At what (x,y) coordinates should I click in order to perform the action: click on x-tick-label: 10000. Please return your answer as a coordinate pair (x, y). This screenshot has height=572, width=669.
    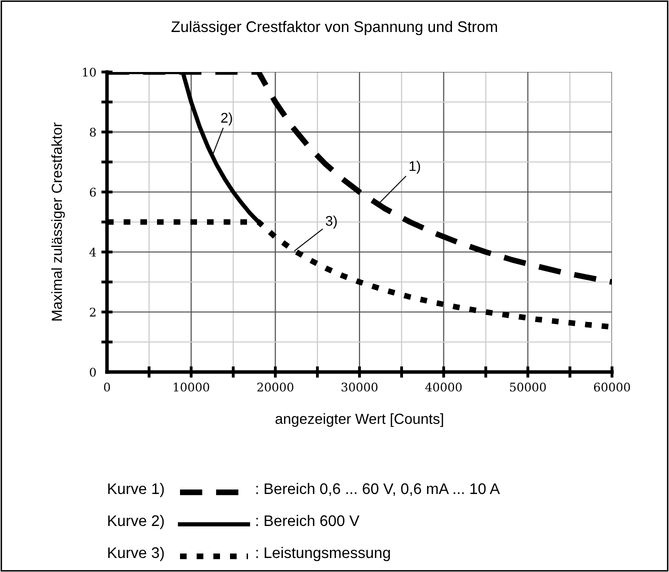
    Looking at the image, I should click on (192, 387).